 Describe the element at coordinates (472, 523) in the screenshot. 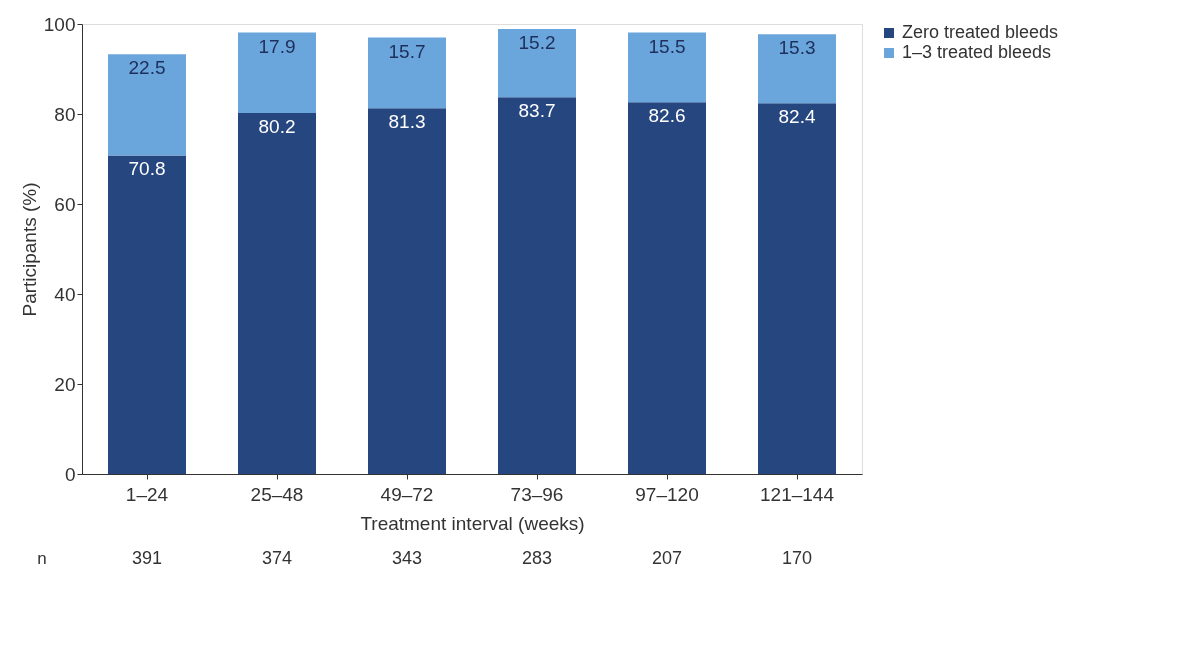

I see `x-axis-title: Treatment interval (weeks)` at that location.